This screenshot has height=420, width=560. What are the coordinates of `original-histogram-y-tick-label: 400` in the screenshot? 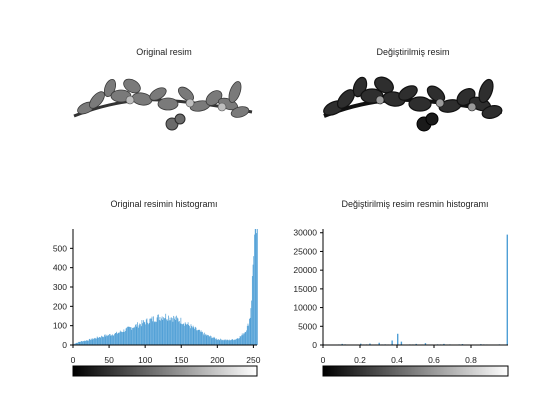 It's located at (60, 268).